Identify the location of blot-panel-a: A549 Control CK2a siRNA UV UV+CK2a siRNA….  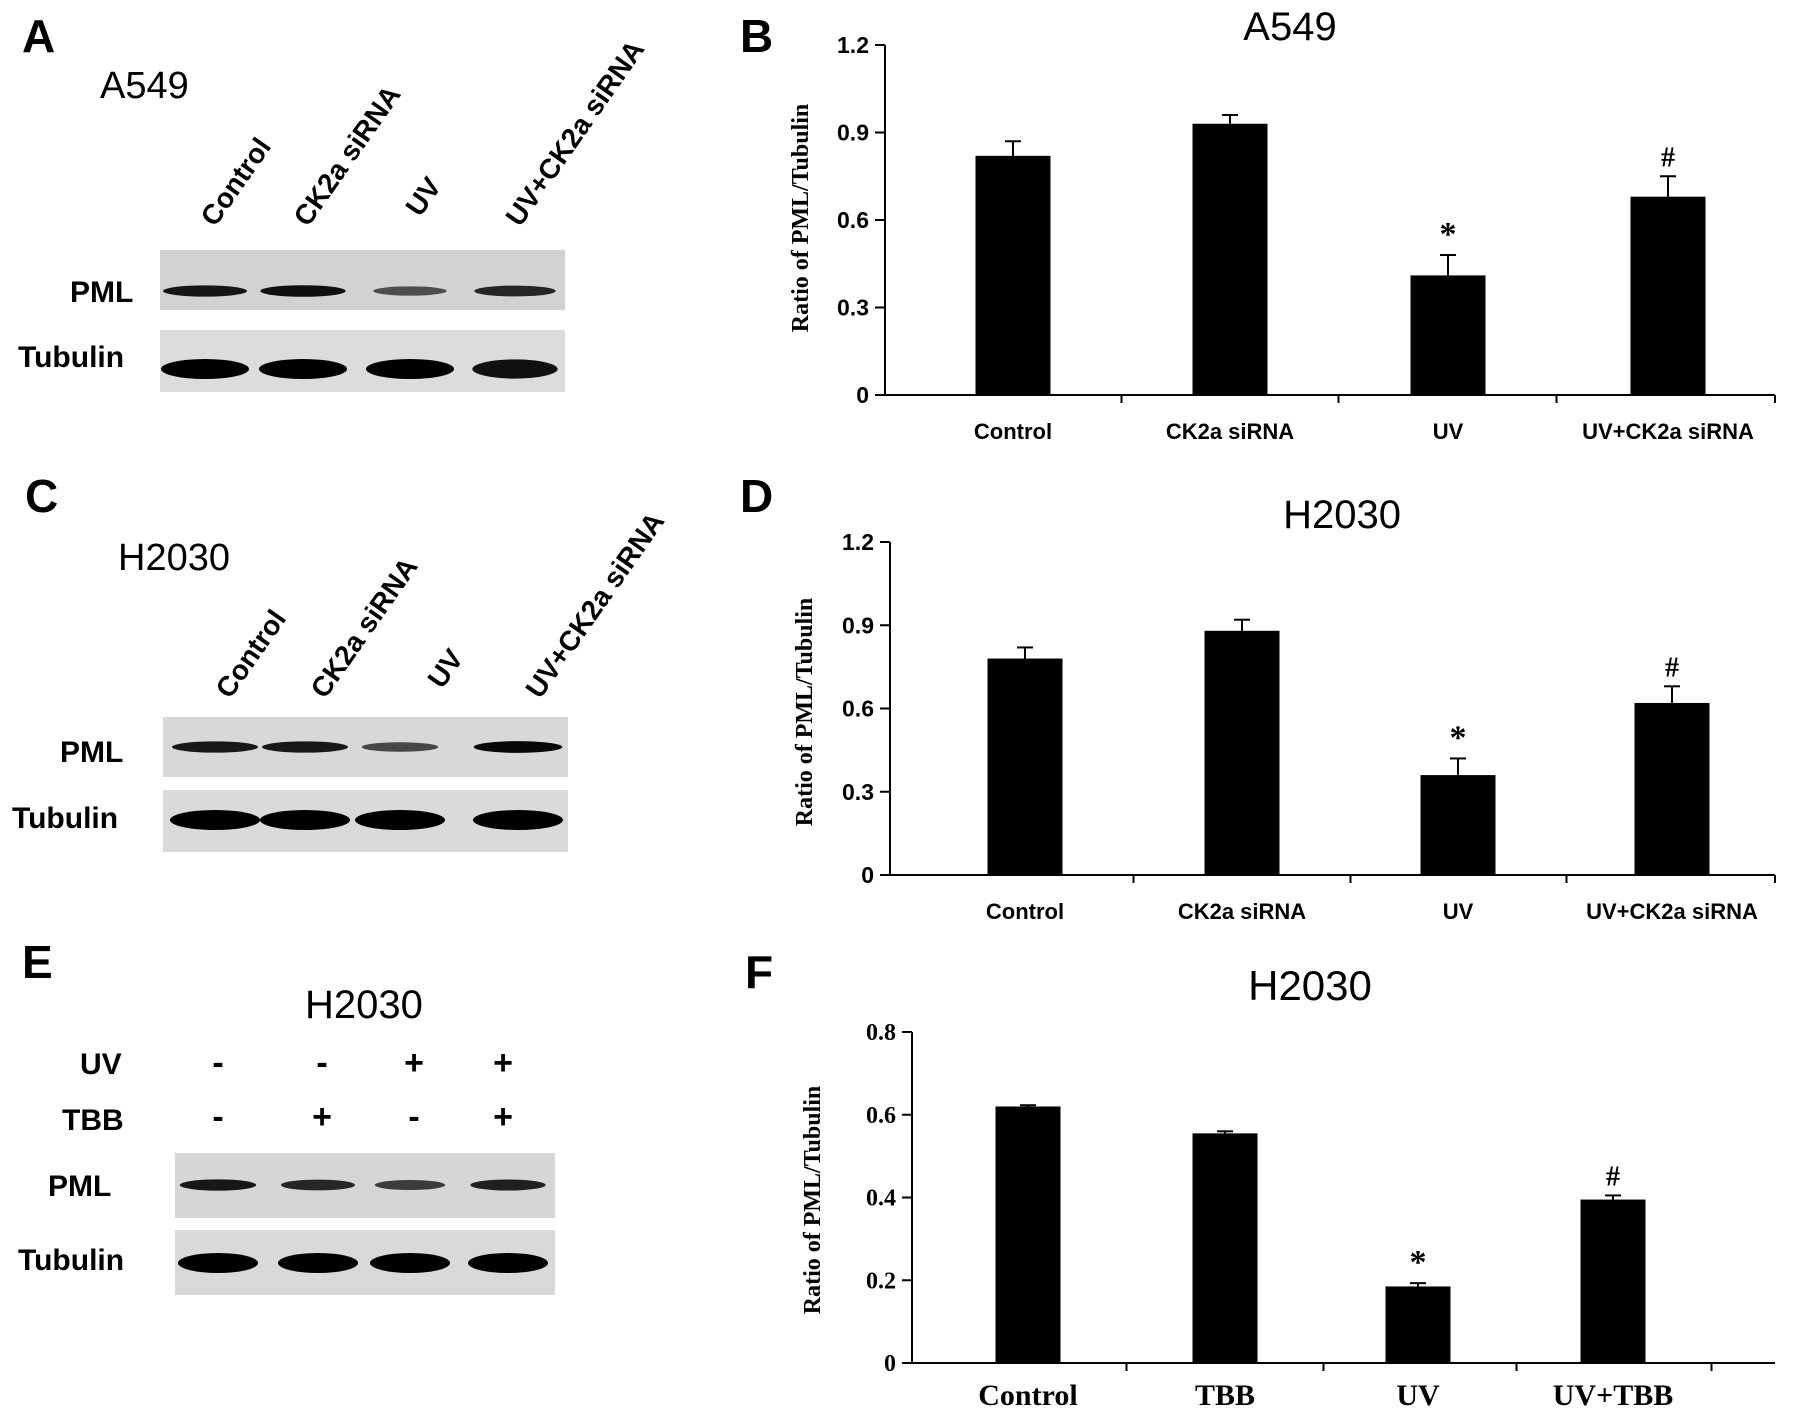
(334, 213).